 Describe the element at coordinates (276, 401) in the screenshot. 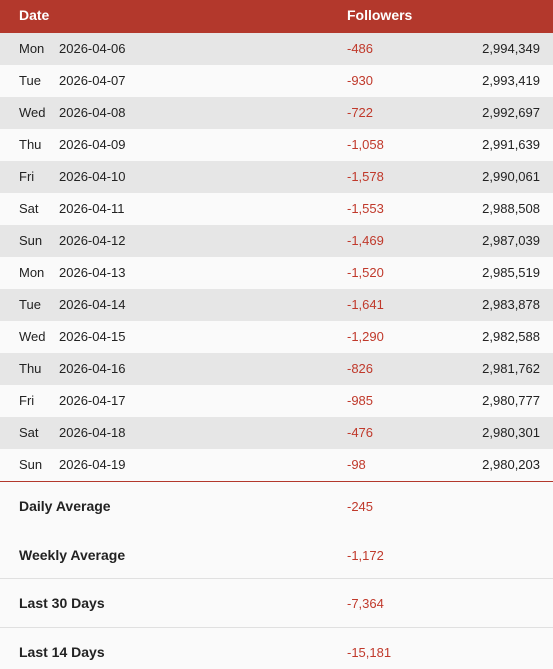

I see `table-row: Fri 2026-04-17 -985 2,980,777` at that location.